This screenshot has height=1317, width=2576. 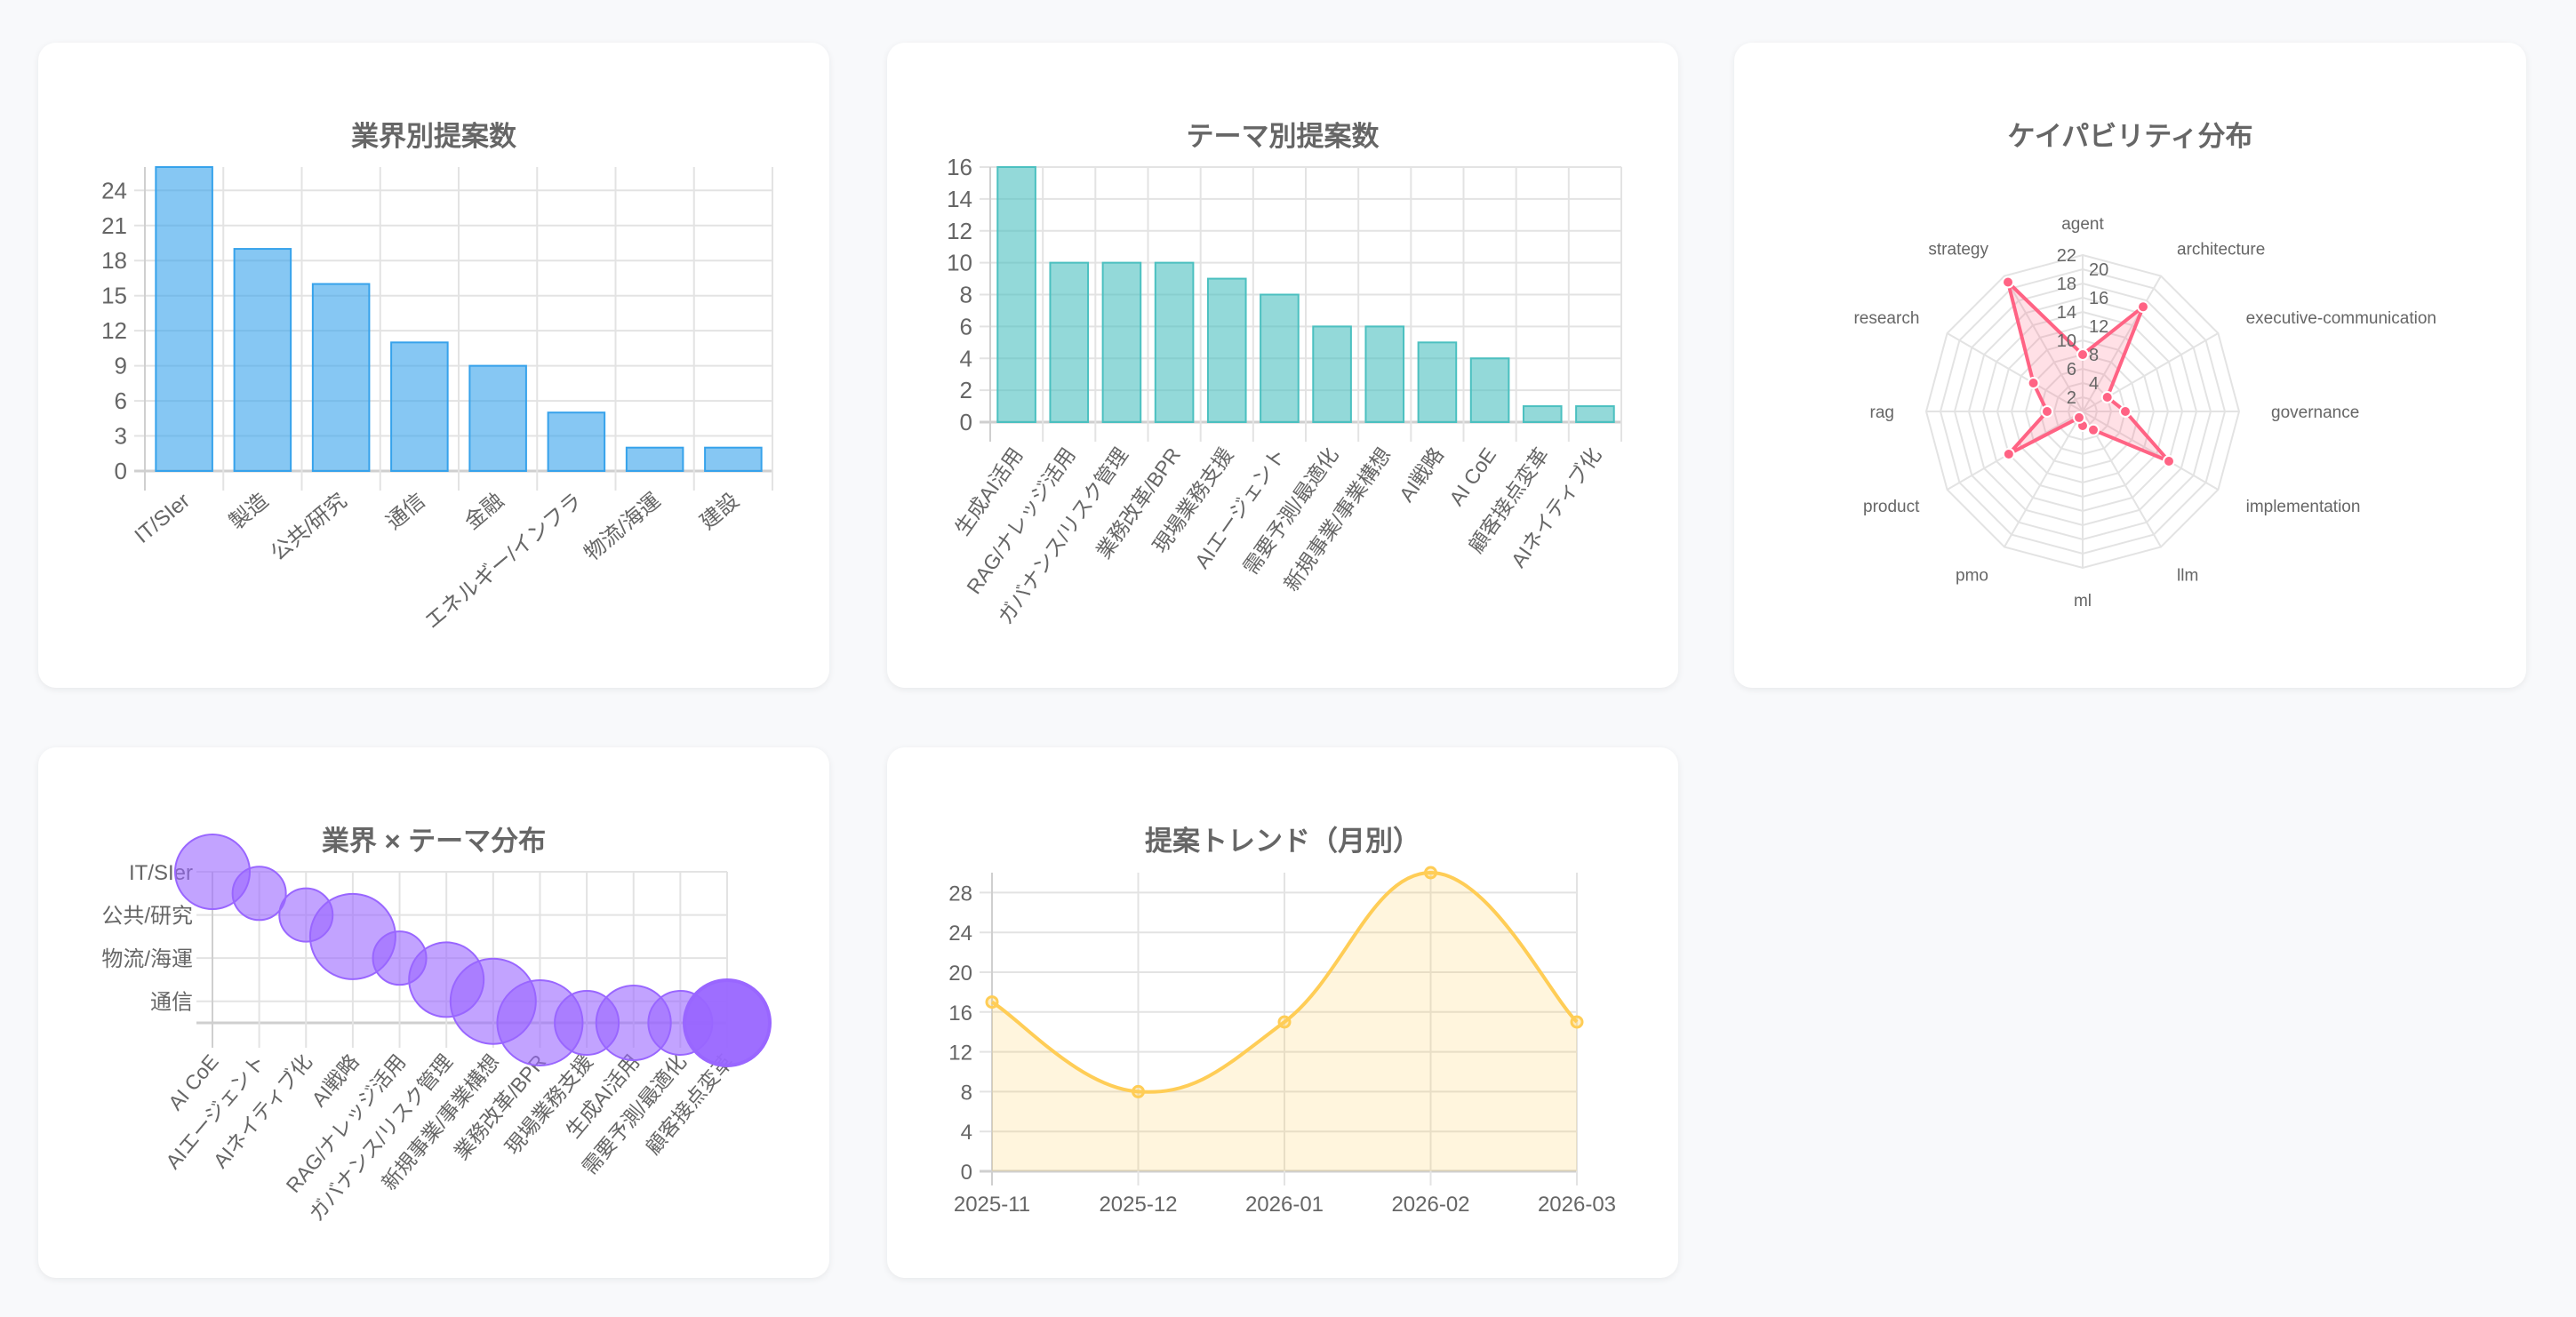 What do you see at coordinates (2066, 284) in the screenshot?
I see `r-tick-label: 18` at bounding box center [2066, 284].